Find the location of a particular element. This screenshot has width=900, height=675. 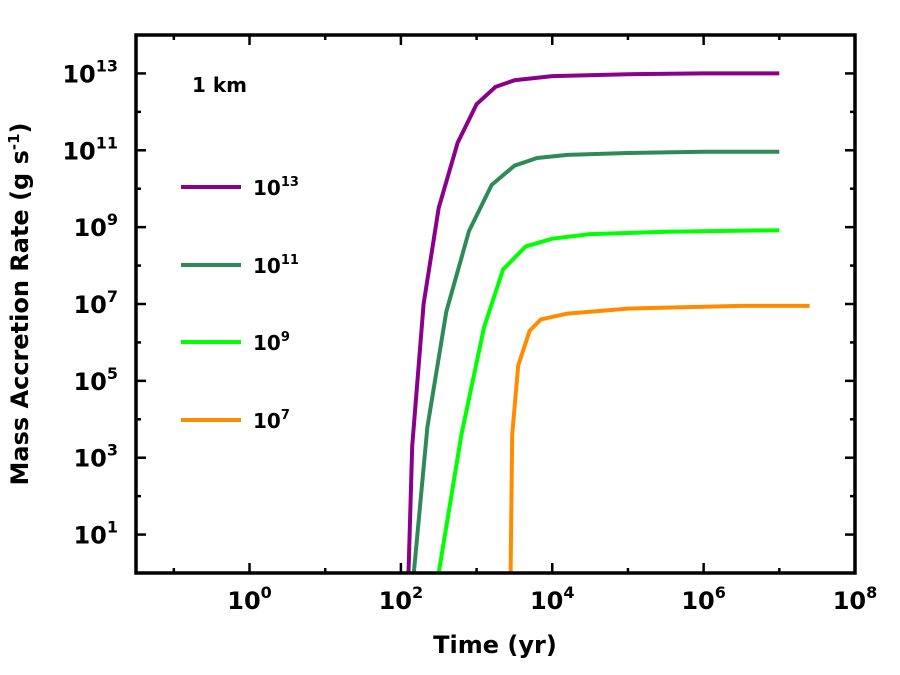

x-tick-label: 108 is located at coordinates (855, 599).